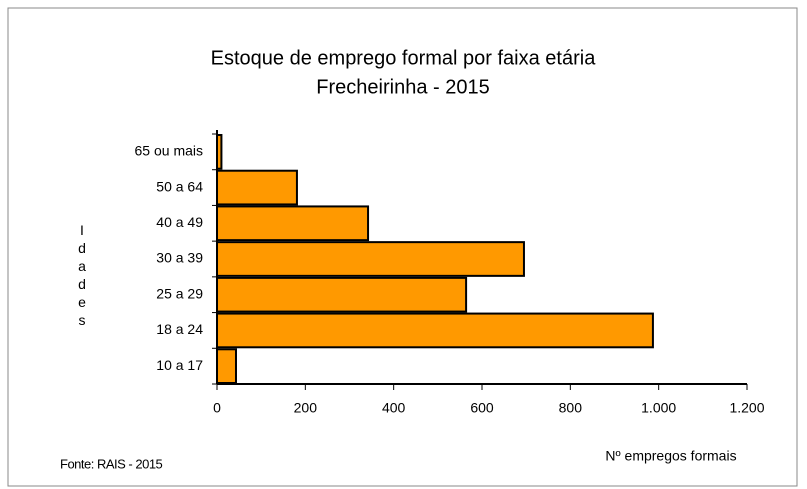 Image resolution: width=807 pixels, height=489 pixels. Describe the element at coordinates (179, 329) in the screenshot. I see `y-tick-label: 18 a 24` at that location.